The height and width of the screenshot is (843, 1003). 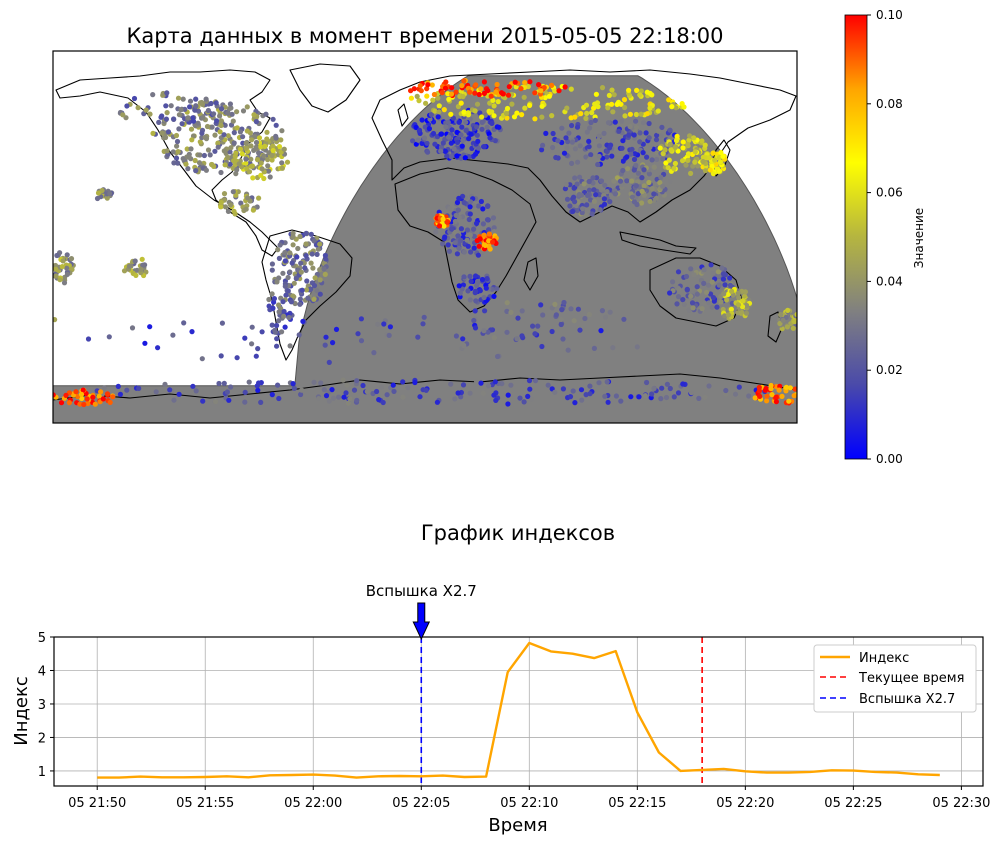 What do you see at coordinates (21, 711) in the screenshot?
I see `y-axis-label: Индекс` at bounding box center [21, 711].